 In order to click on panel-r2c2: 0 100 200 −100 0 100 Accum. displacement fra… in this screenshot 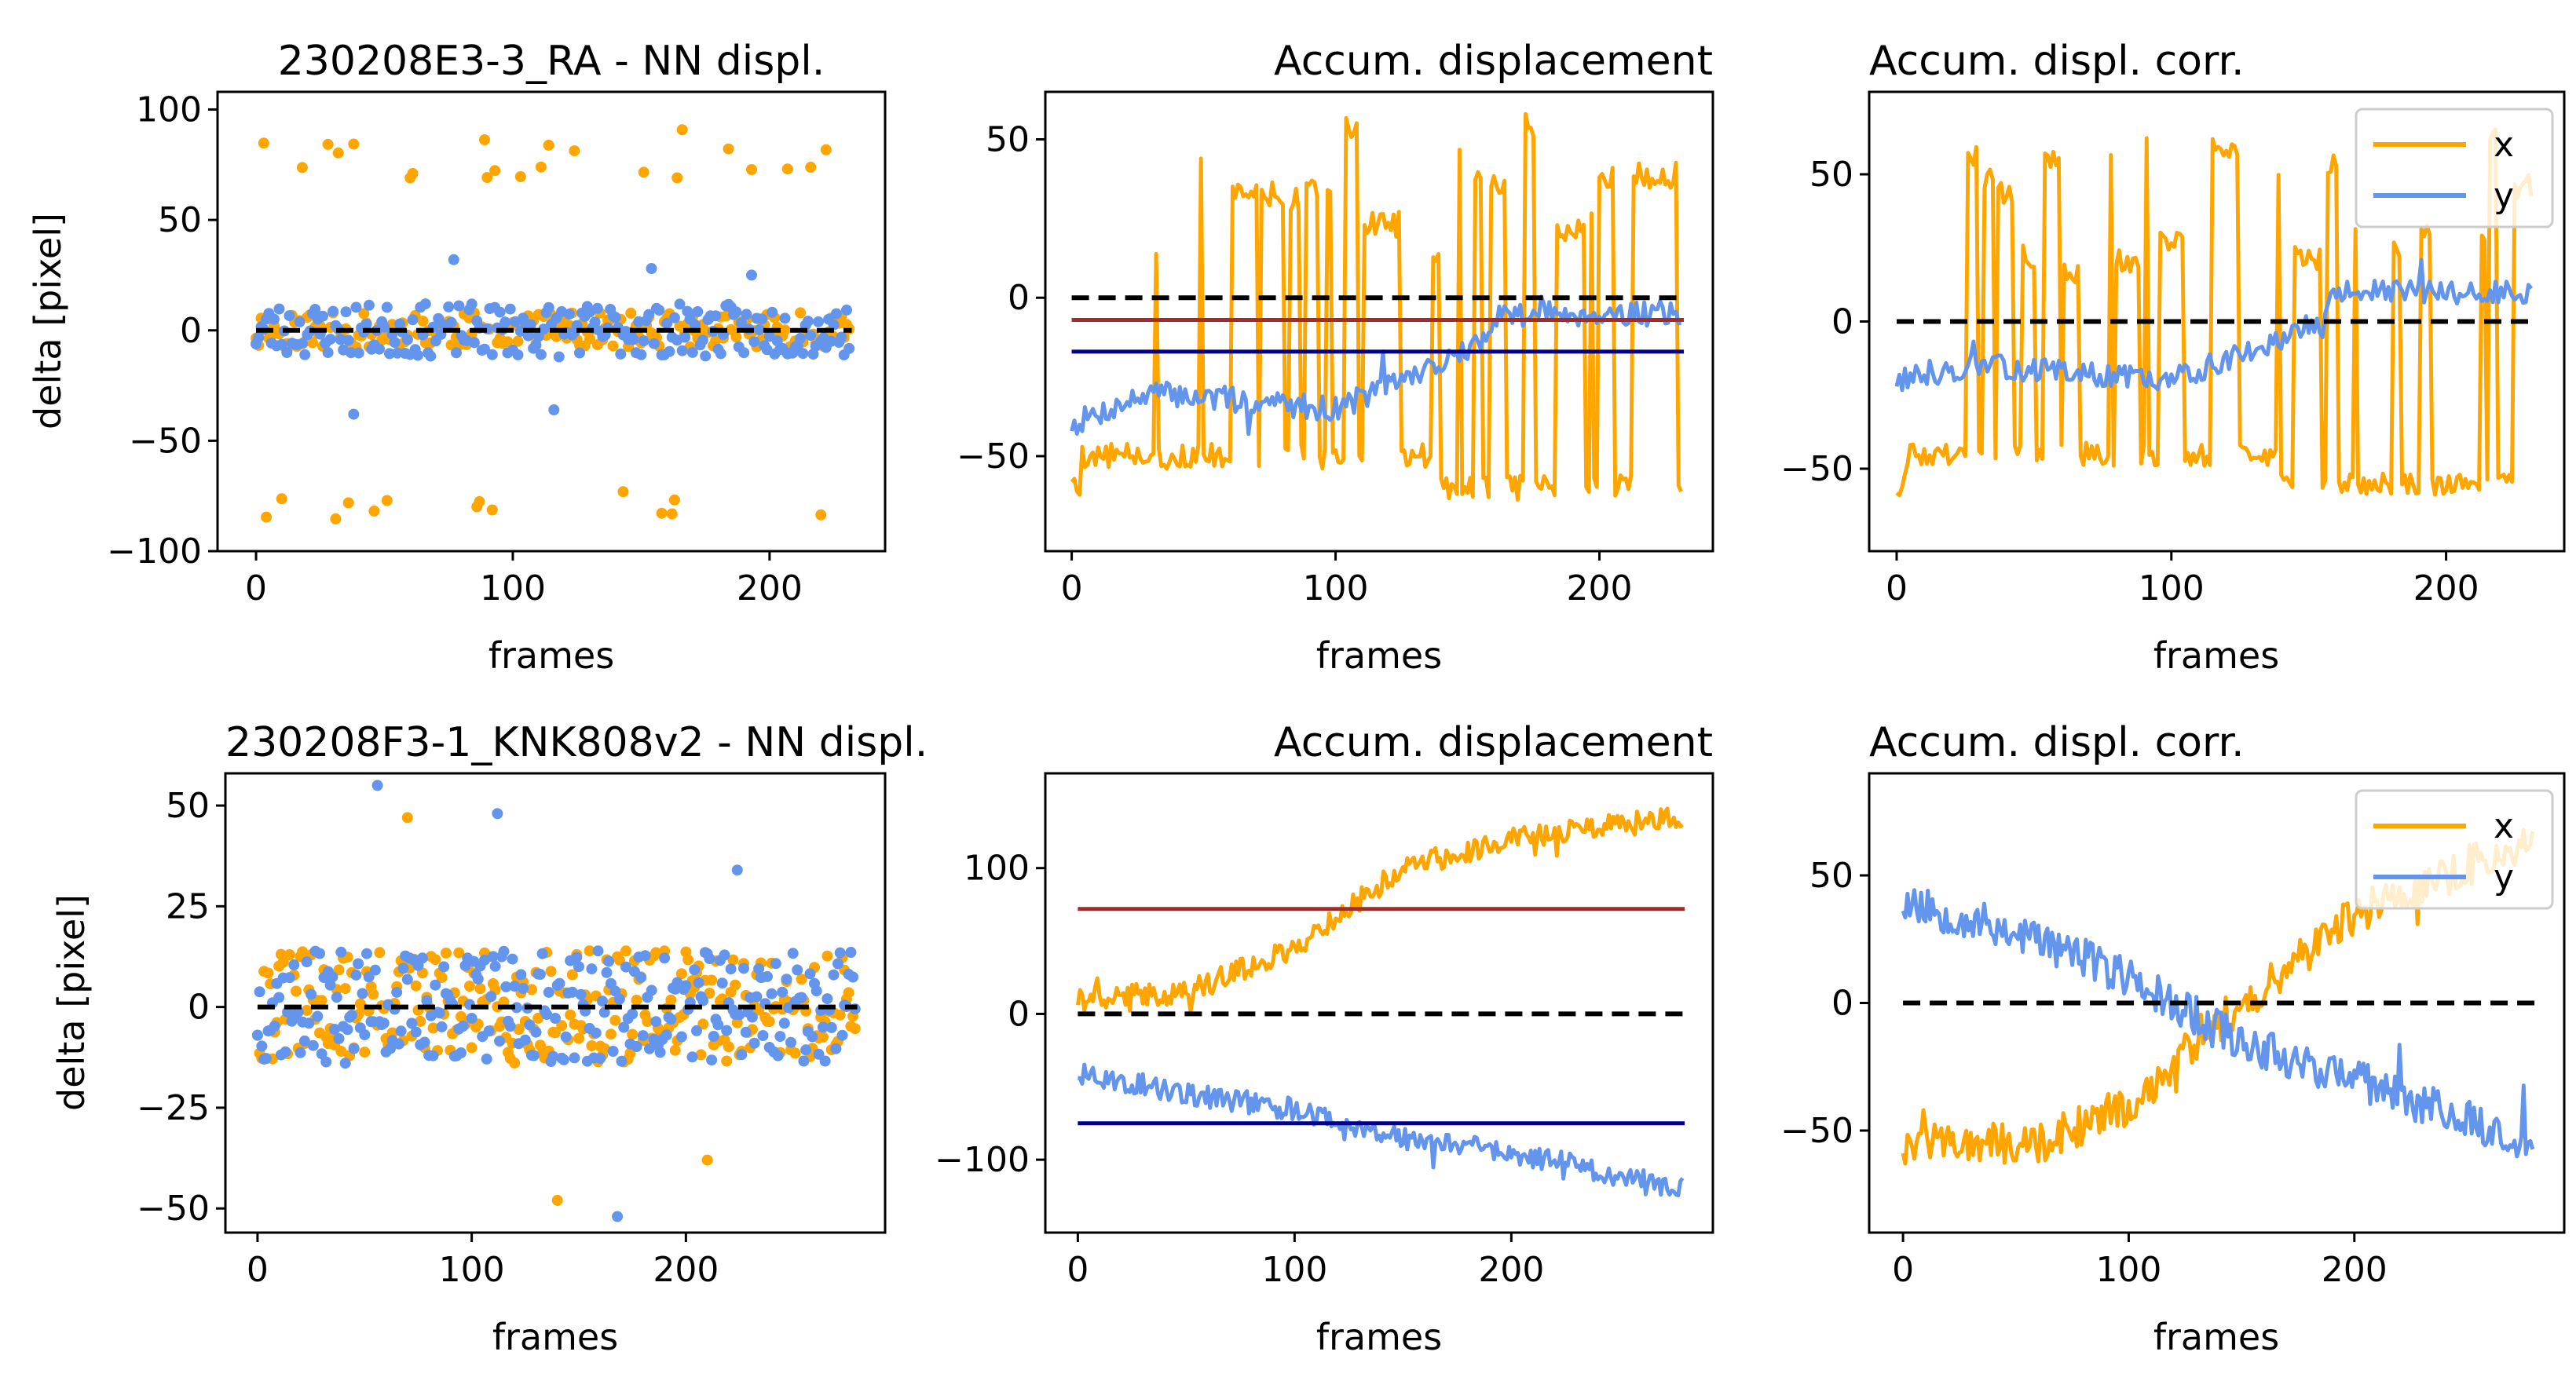, I will do `click(1325, 1038)`.